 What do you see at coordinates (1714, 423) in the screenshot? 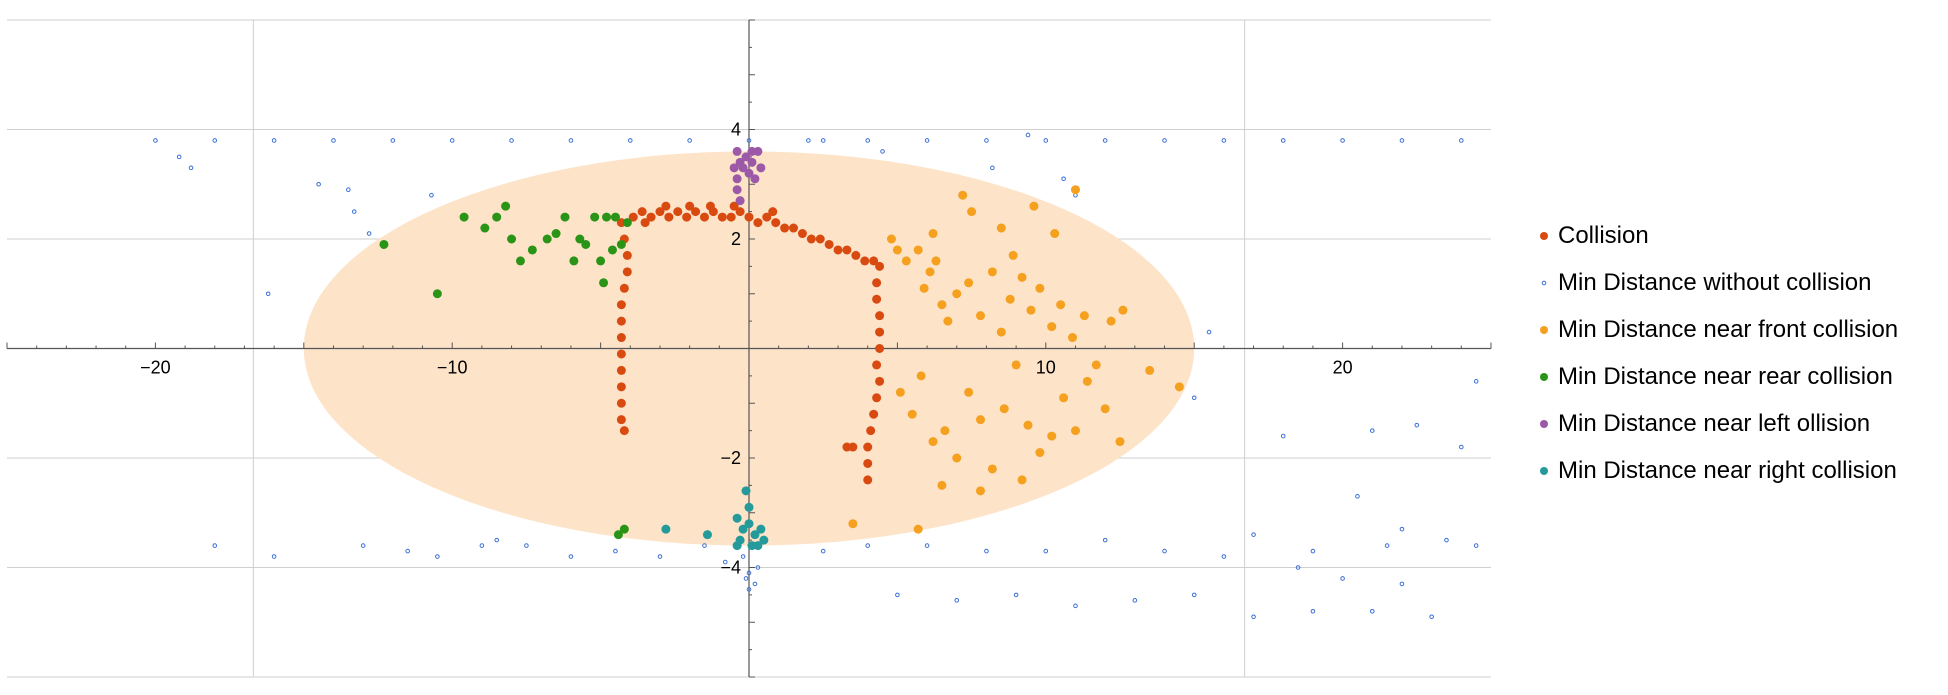
I see `legend-item: Min Distance near left ollision` at bounding box center [1714, 423].